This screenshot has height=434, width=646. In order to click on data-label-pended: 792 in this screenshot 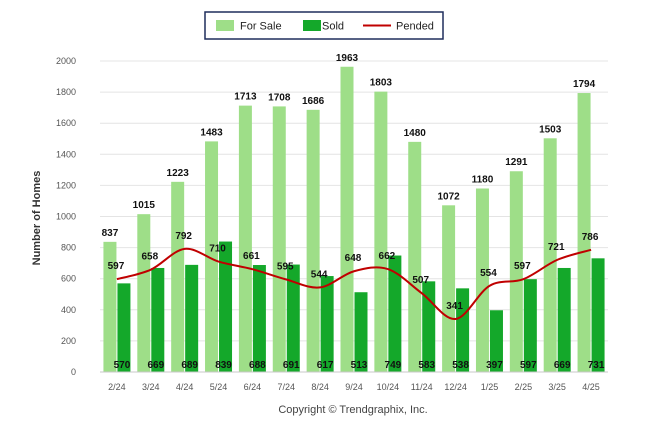, I will do `click(183, 236)`.